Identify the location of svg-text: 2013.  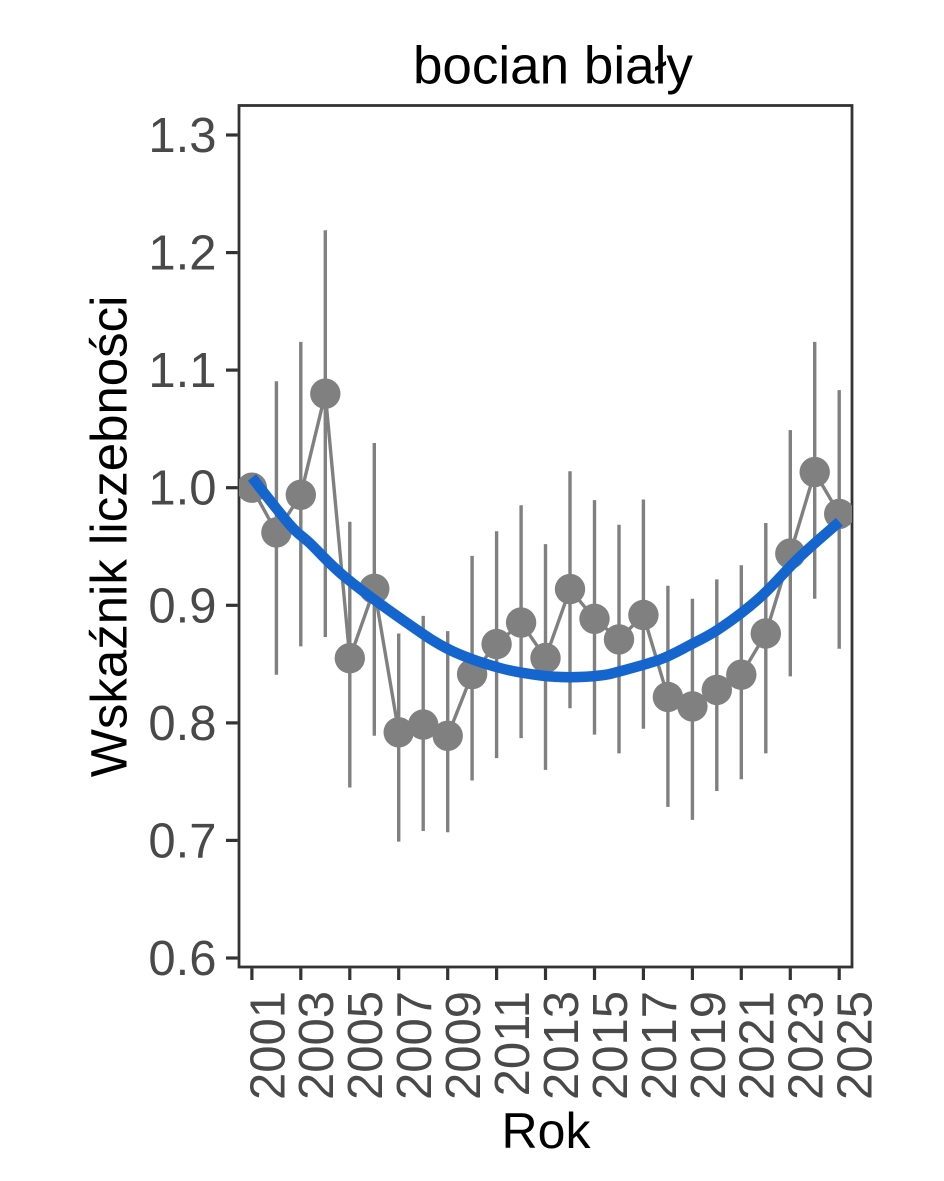
(562, 1045).